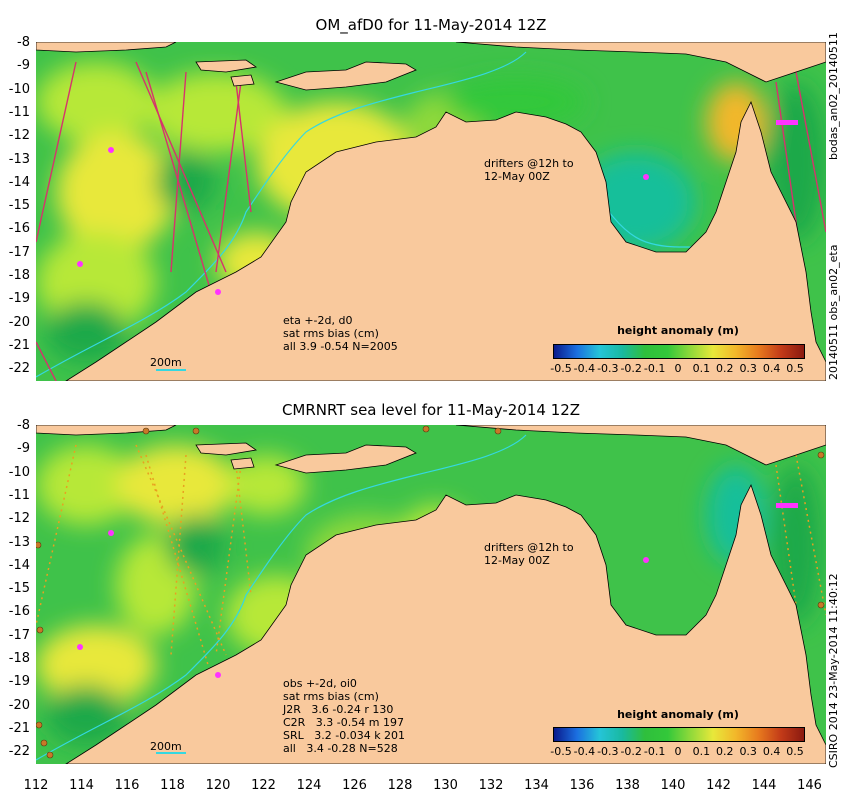 The width and height of the screenshot is (850, 800). Describe the element at coordinates (679, 734) in the screenshot. I see `panel2-colorbar` at that location.